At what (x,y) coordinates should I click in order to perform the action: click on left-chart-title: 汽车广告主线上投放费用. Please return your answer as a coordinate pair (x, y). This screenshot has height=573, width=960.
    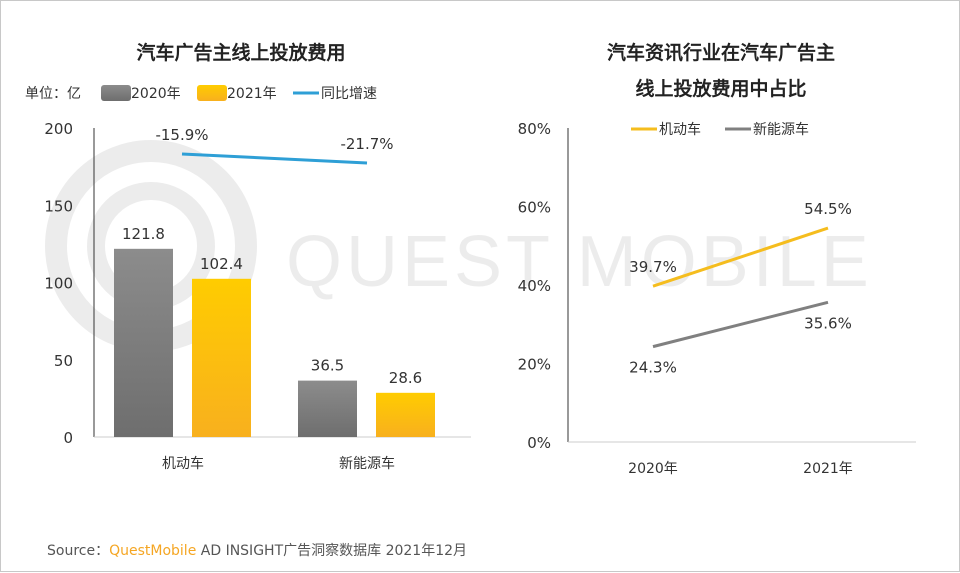
    Looking at the image, I should click on (240, 52).